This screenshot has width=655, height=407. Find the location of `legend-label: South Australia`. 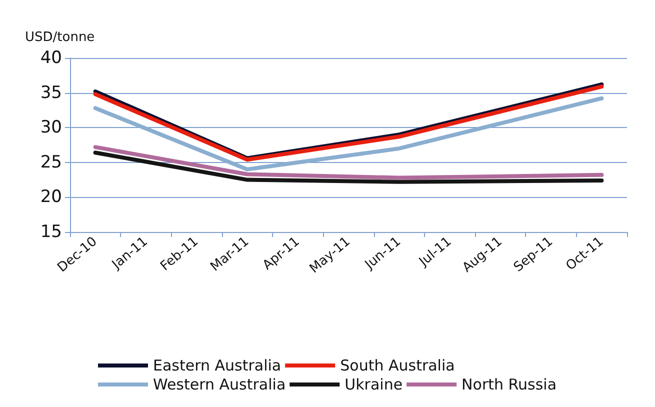

legend-label: South Australia is located at coordinates (397, 365).